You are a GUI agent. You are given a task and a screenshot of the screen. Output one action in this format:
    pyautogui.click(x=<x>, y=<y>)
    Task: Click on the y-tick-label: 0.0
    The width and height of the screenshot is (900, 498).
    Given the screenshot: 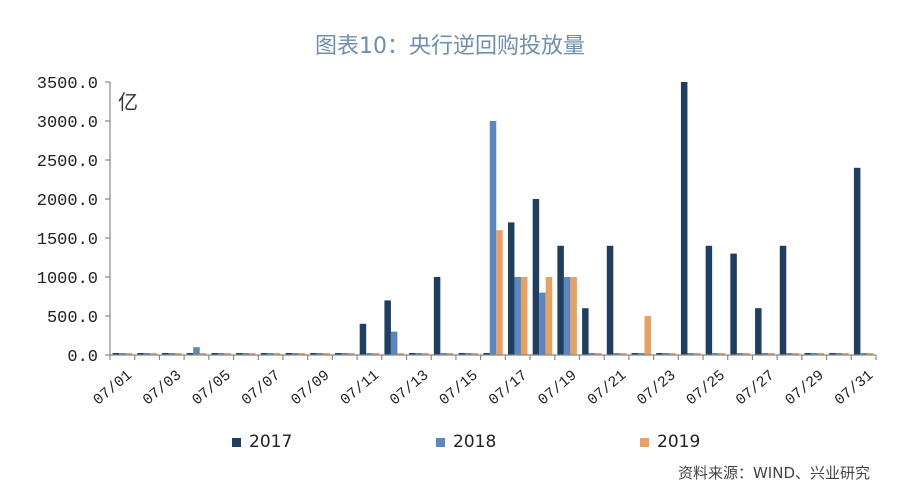 What is the action you would take?
    pyautogui.click(x=82, y=357)
    